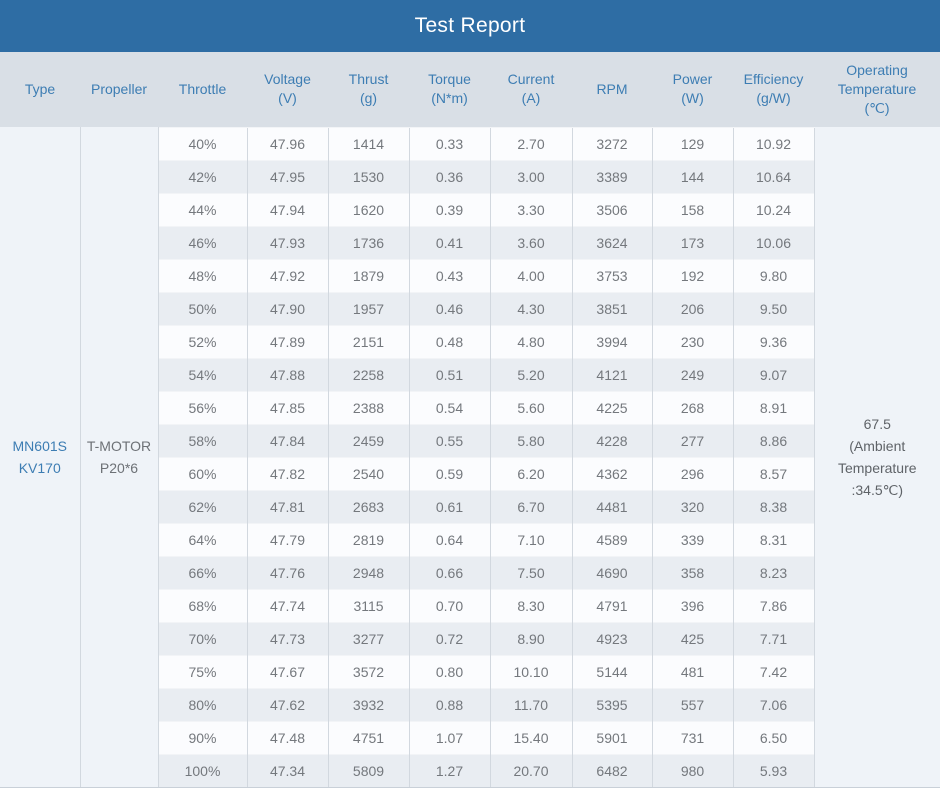 The width and height of the screenshot is (940, 788). I want to click on current-cell: 4.80, so click(530, 341).